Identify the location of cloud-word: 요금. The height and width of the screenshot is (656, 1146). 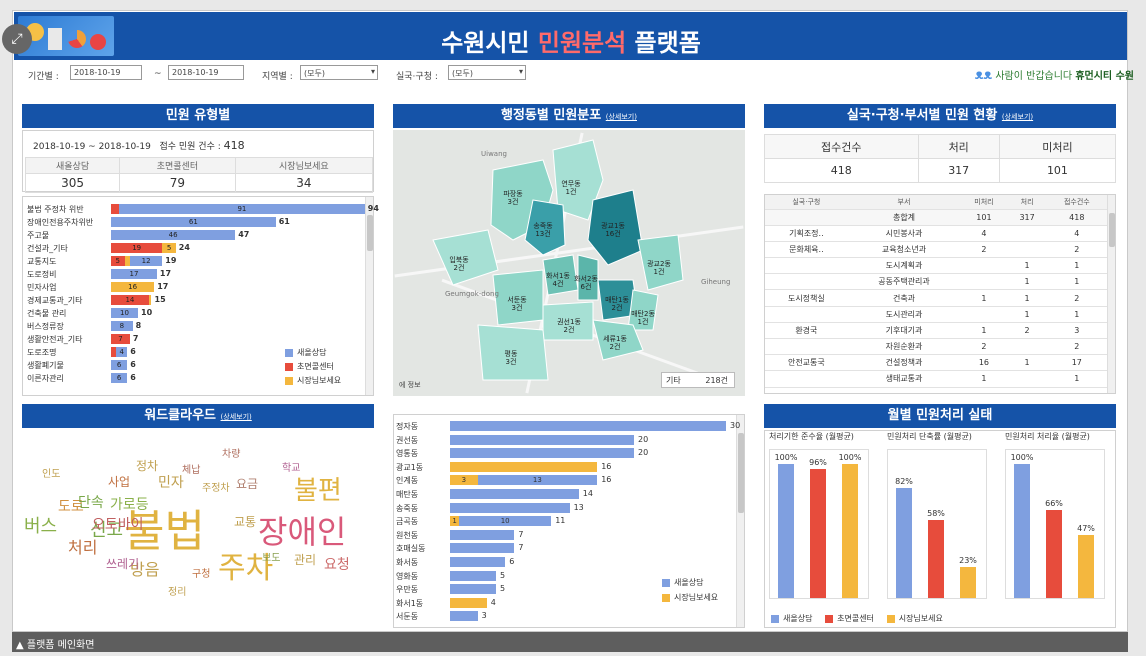
(247, 484).